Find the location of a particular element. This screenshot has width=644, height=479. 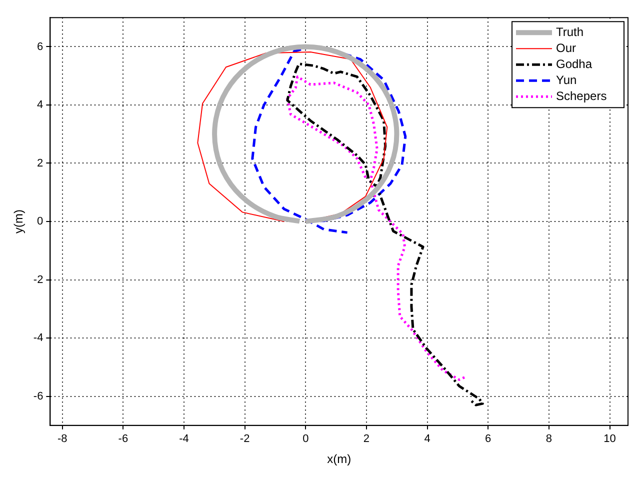

legend-label: Godha is located at coordinates (574, 63).